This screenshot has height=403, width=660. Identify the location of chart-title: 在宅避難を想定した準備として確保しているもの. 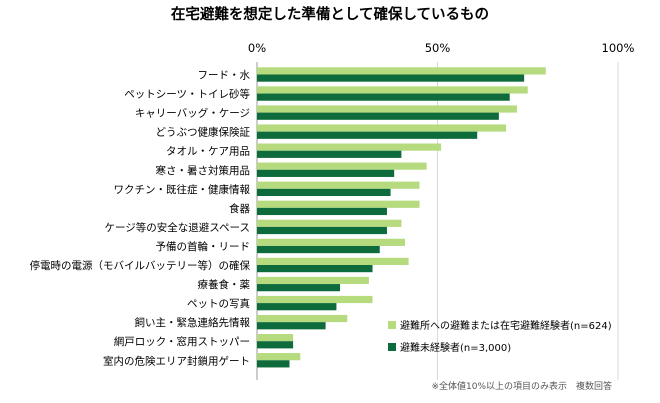
(330, 14).